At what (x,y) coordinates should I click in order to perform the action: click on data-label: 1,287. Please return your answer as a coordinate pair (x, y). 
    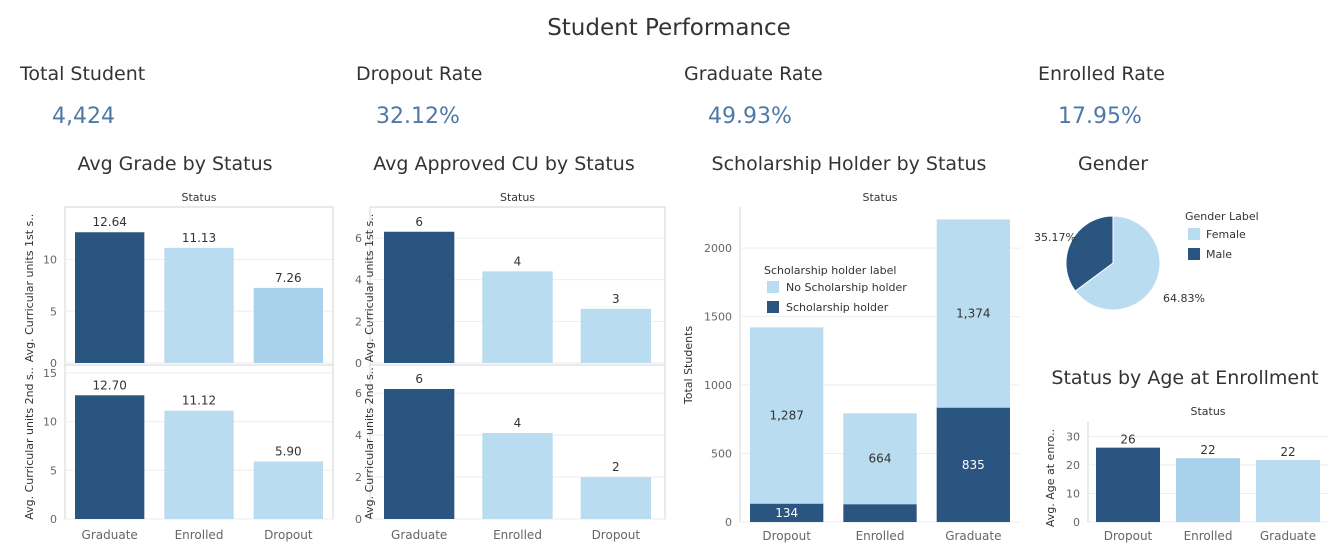
    Looking at the image, I should click on (786, 416).